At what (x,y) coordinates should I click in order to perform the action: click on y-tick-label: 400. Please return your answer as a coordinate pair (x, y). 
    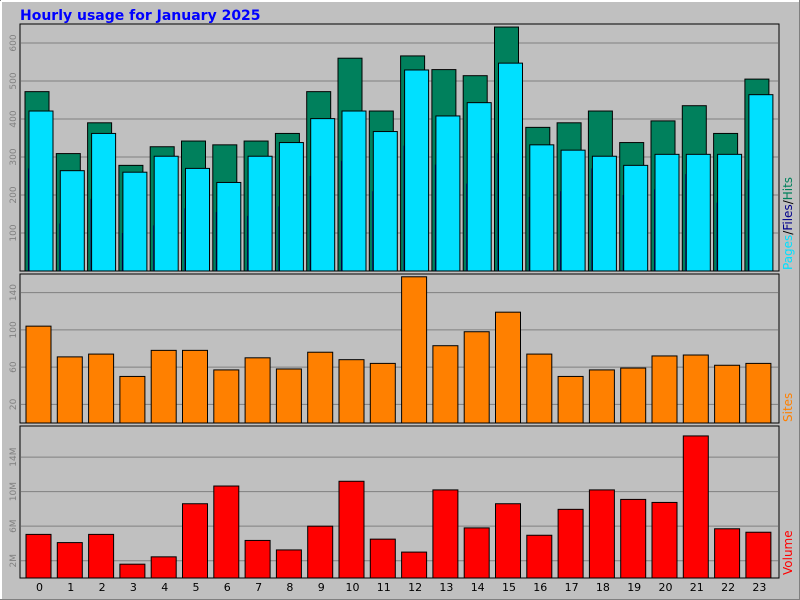
    Looking at the image, I should click on (14, 118).